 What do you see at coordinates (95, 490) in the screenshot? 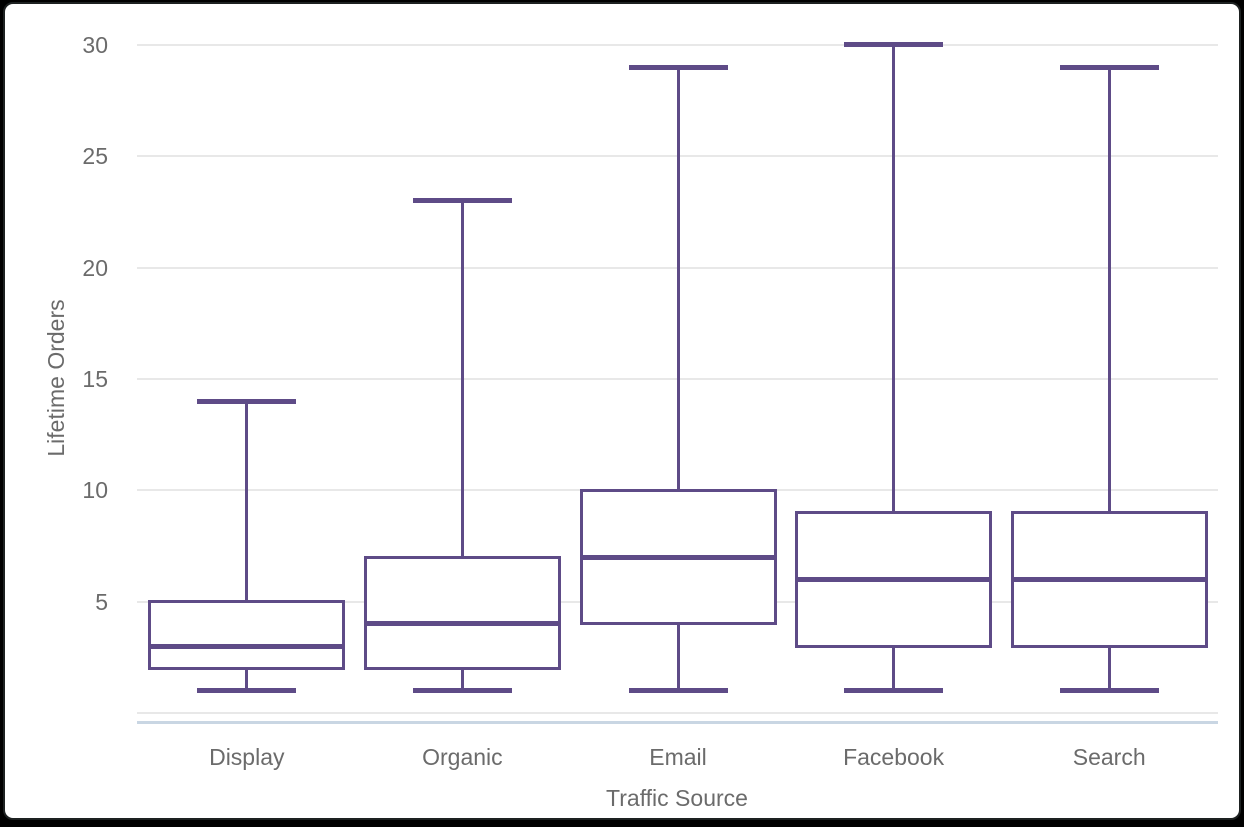
I see `y-tick-label: 10` at bounding box center [95, 490].